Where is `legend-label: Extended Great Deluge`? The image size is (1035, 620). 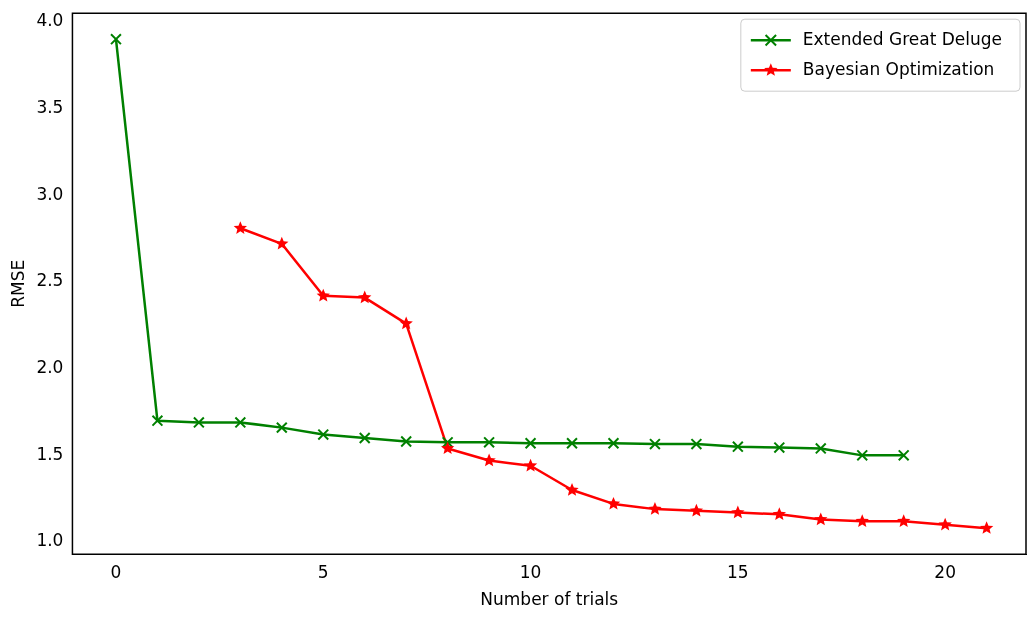 legend-label: Extended Great Deluge is located at coordinates (902, 38).